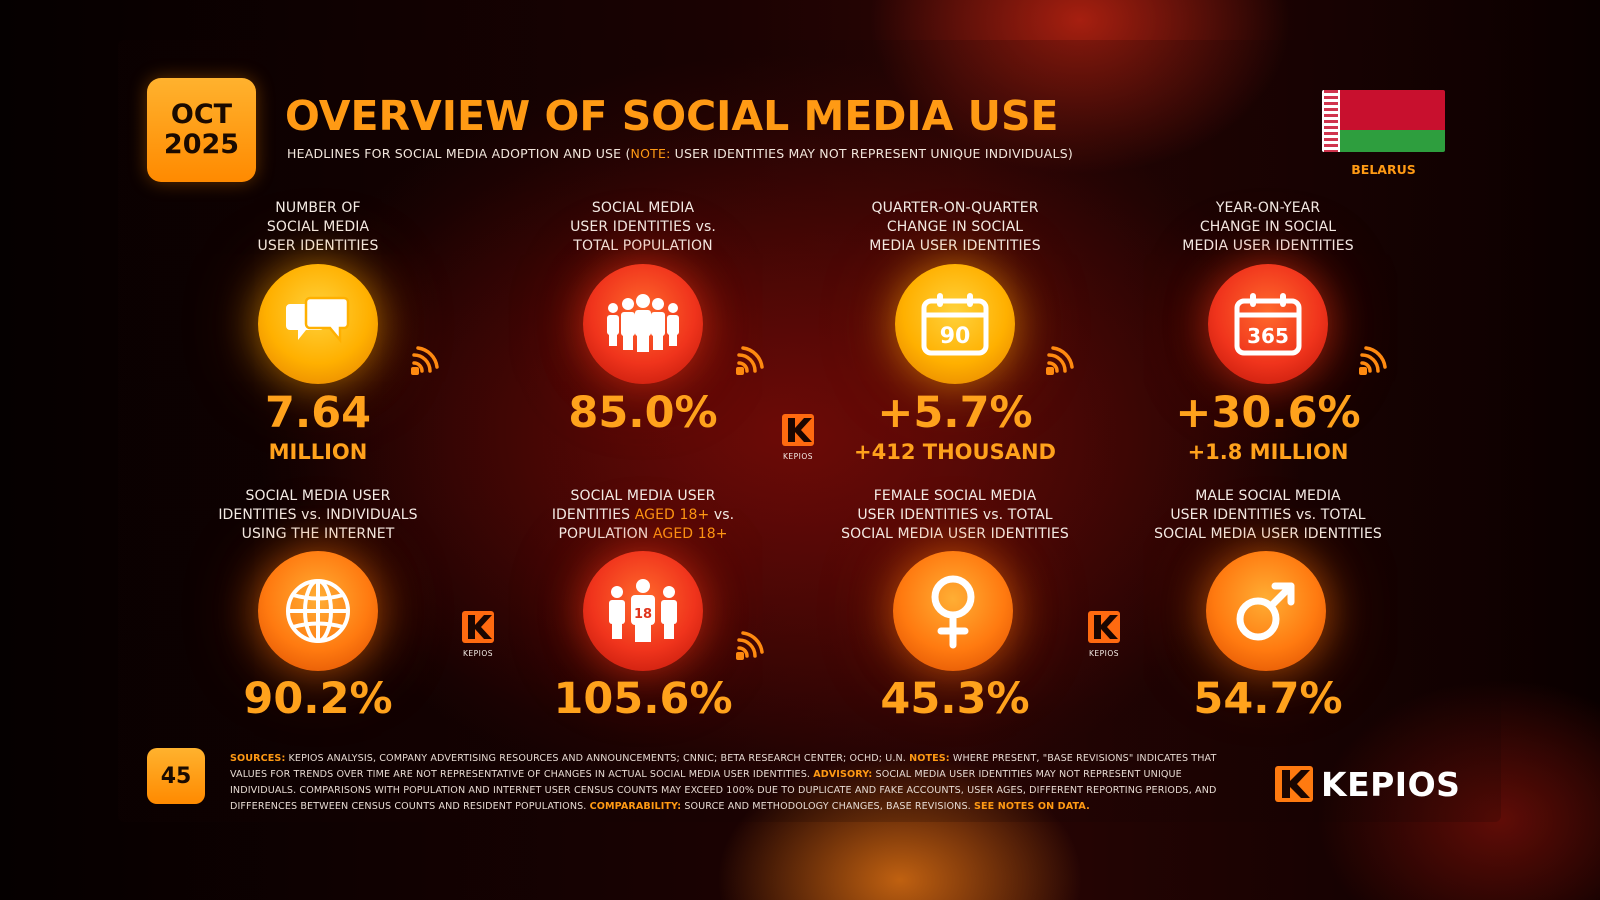 This screenshot has width=1600, height=900. I want to click on male-symbol-icon, so click(1266, 611).